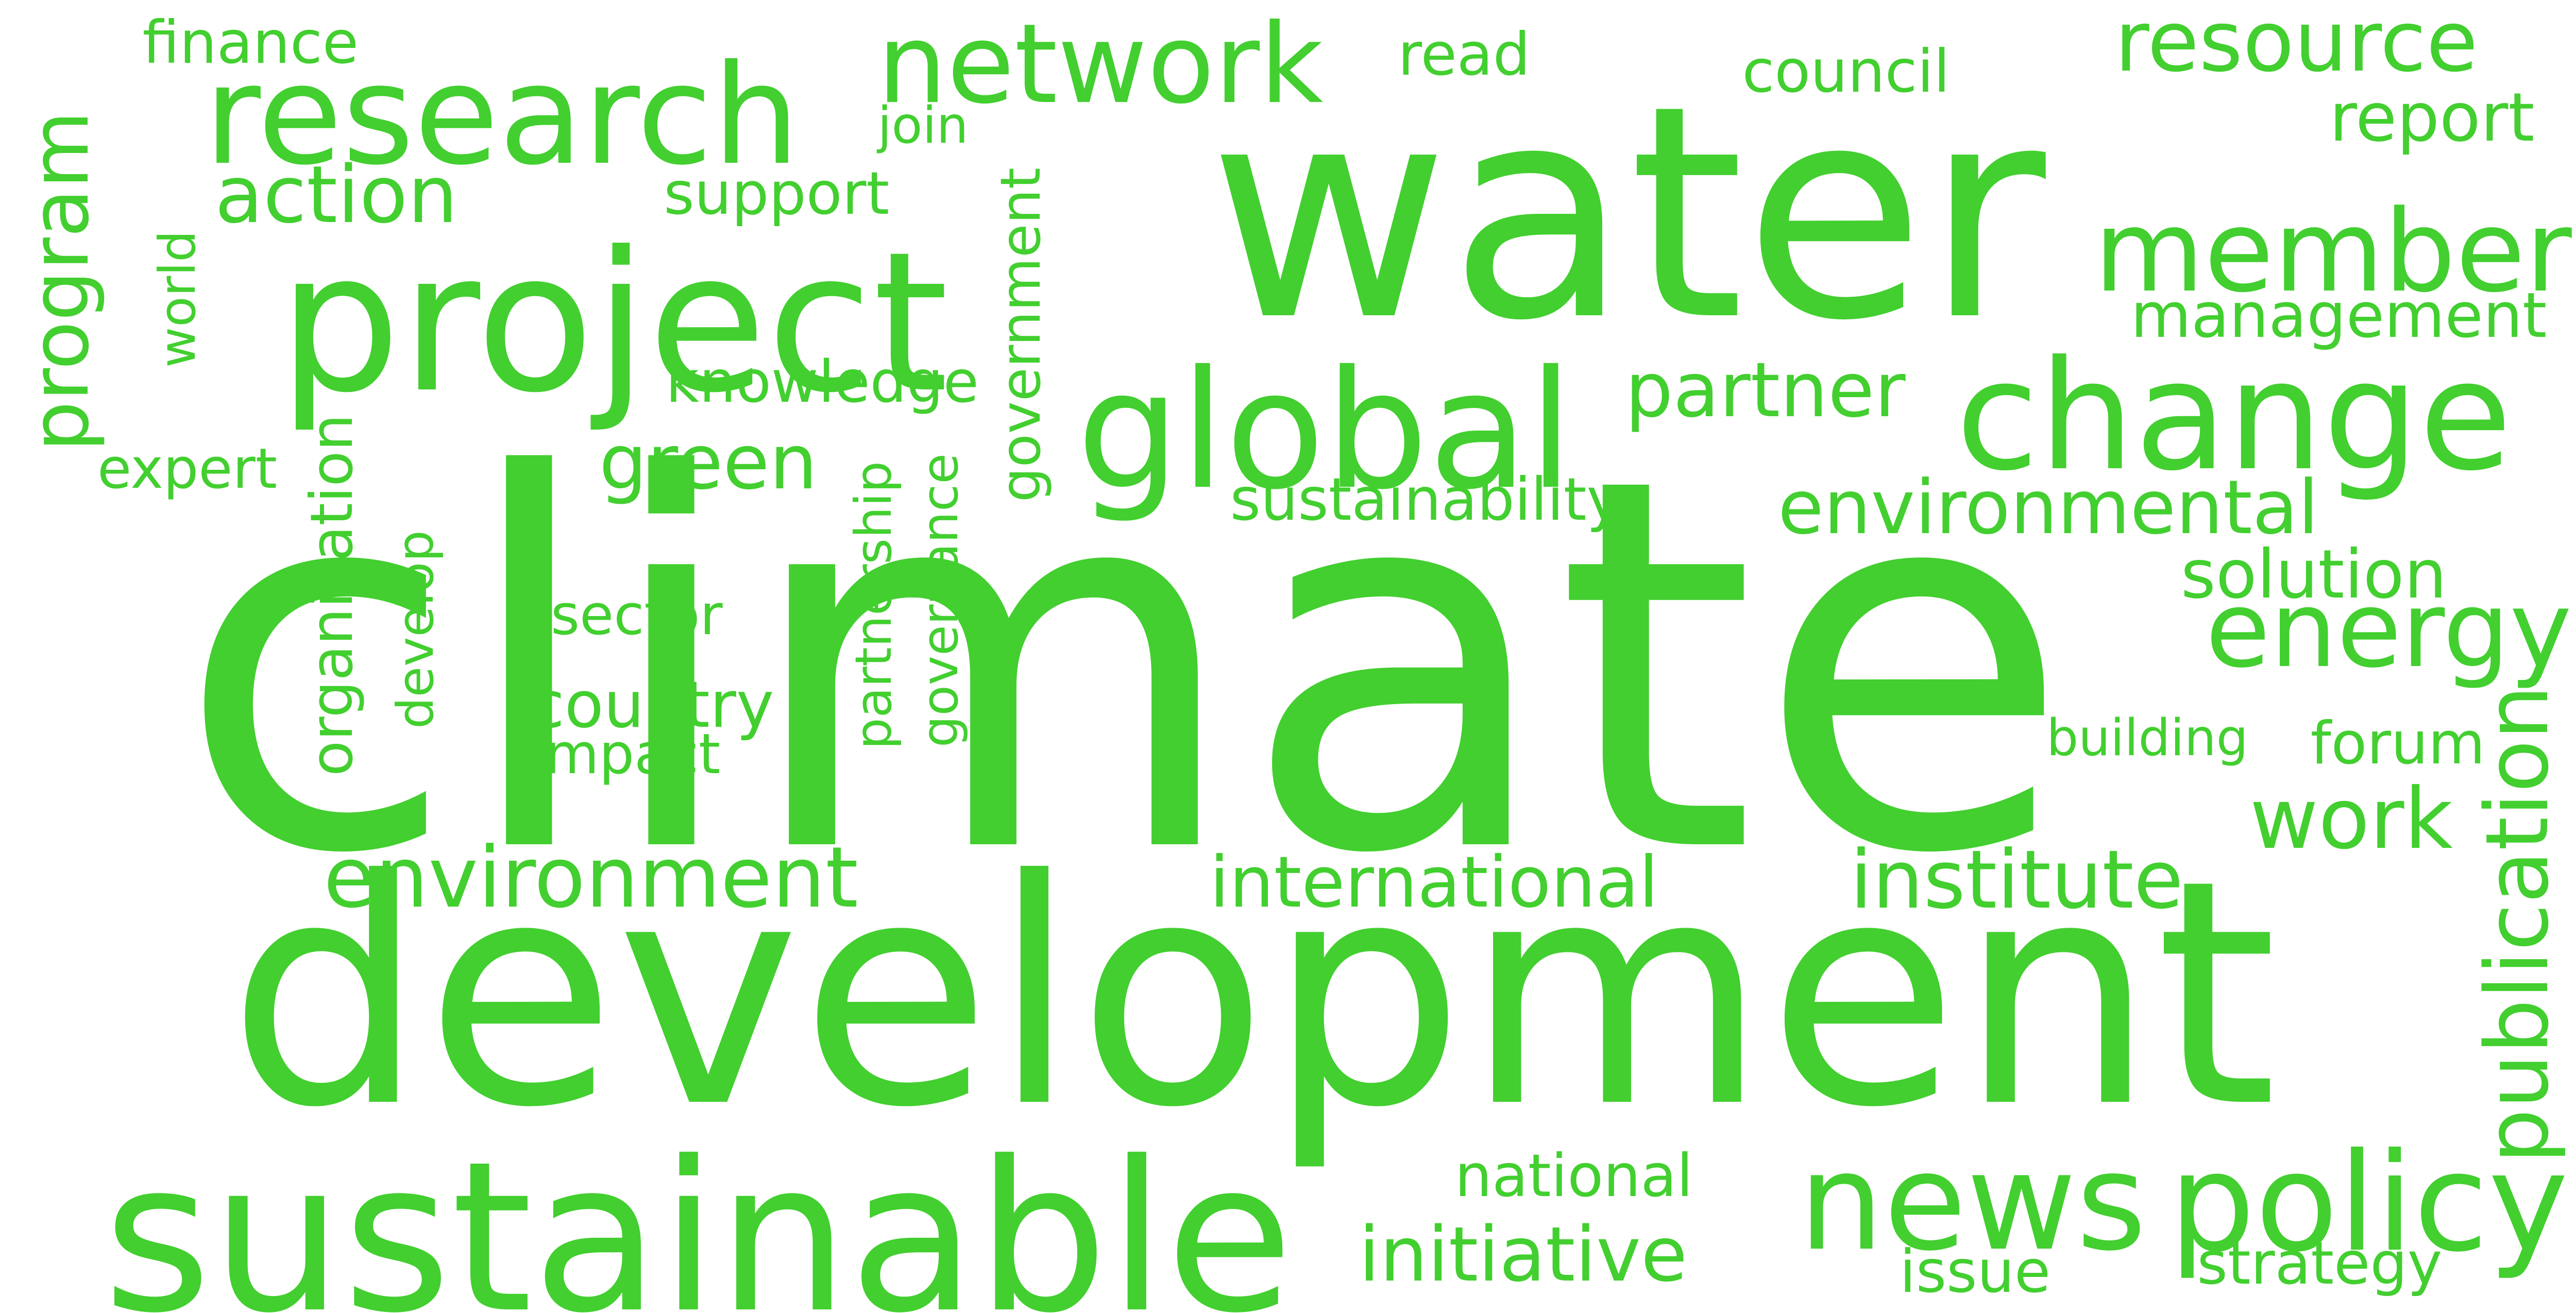 This screenshot has height=1313, width=2576. What do you see at coordinates (625, 754) in the screenshot?
I see `word-impact: impact` at bounding box center [625, 754].